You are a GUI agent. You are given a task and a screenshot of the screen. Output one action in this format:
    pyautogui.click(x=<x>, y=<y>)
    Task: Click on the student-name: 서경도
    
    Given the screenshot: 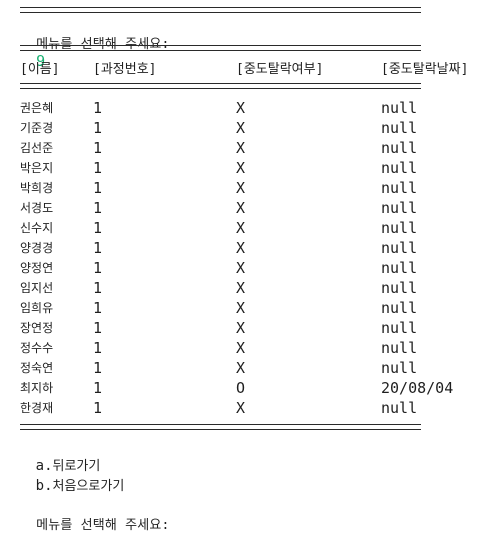 What is the action you would take?
    pyautogui.click(x=37, y=208)
    